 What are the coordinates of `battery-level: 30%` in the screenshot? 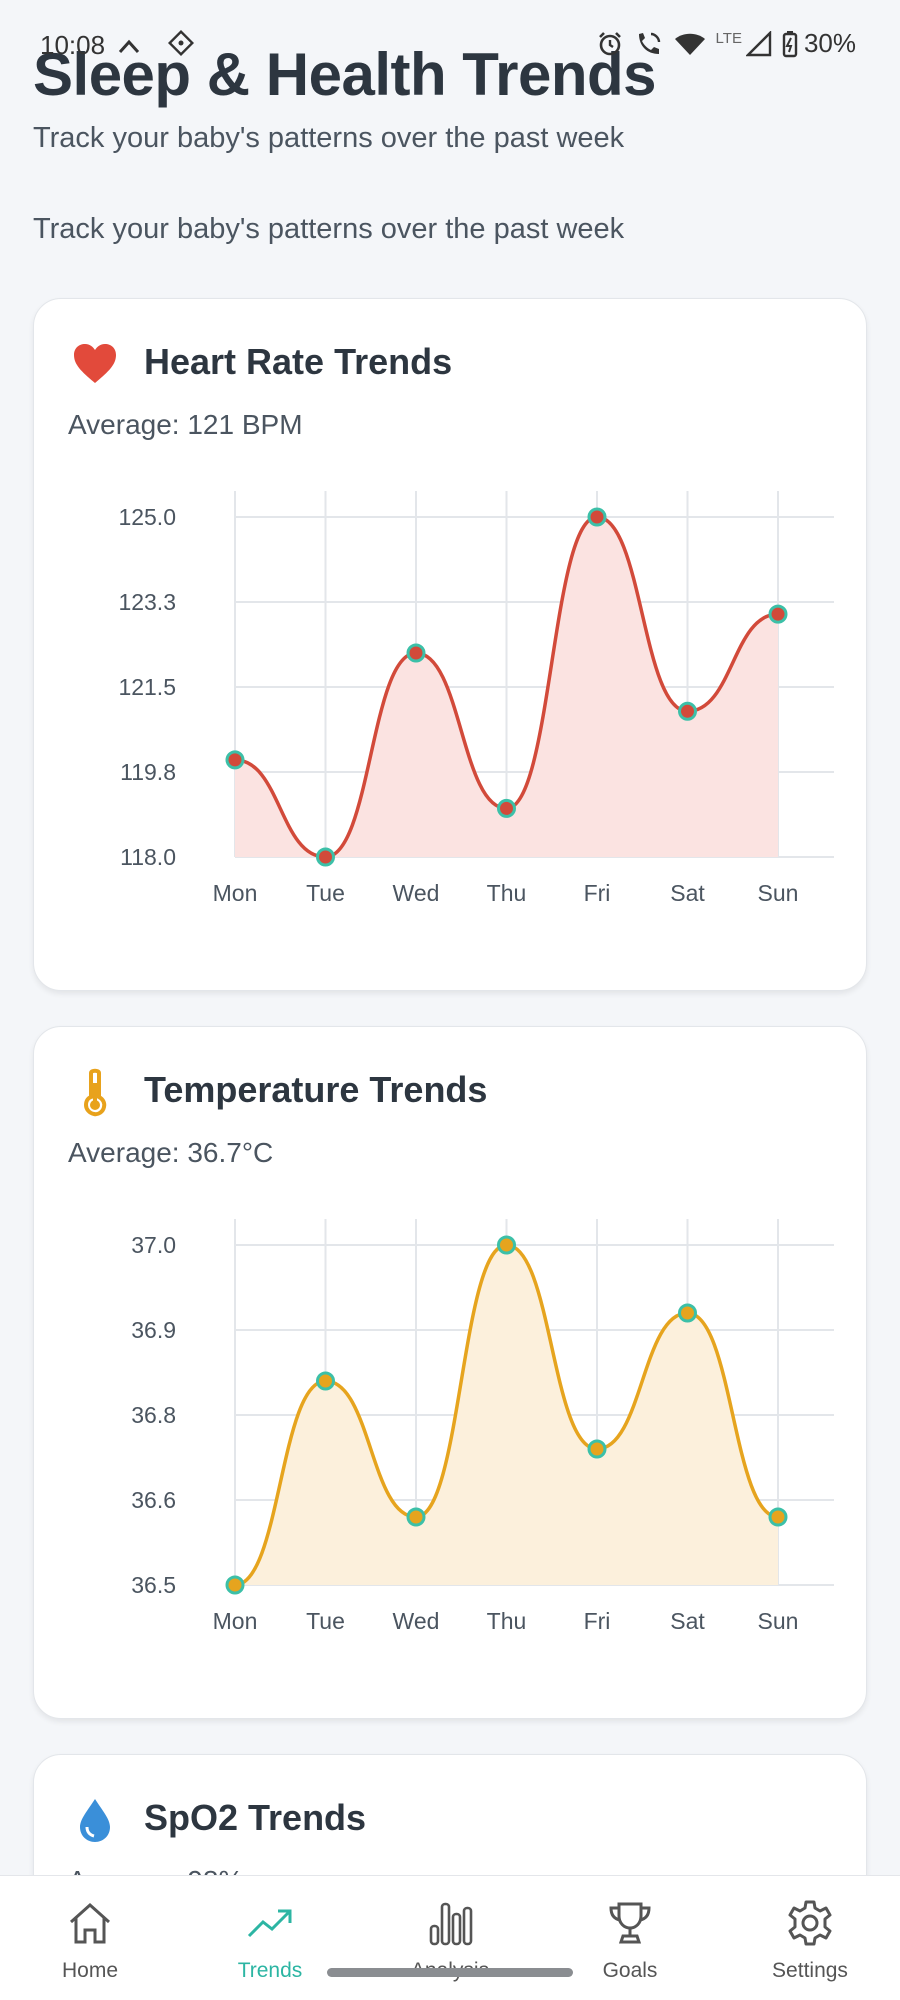 It's located at (829, 43).